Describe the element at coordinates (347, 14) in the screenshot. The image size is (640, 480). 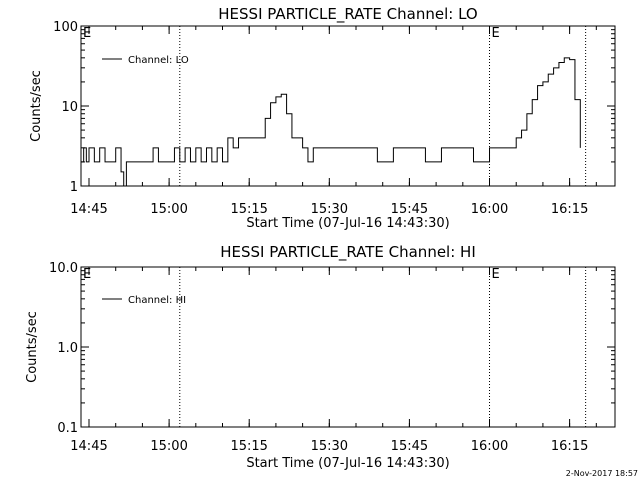
I see `chart-title: HESSI PARTICLE_RATE Channel: LO` at that location.